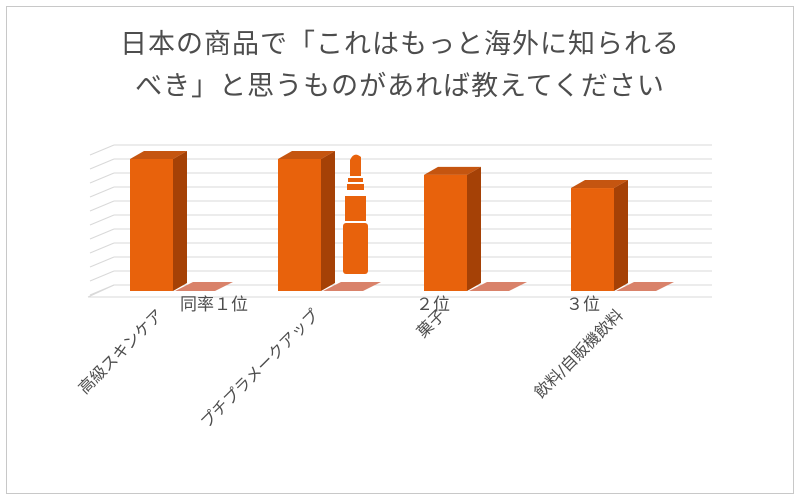 This screenshot has width=800, height=499. What do you see at coordinates (400, 44) in the screenshot?
I see `chart-title-line-1: 日本の商品で「これはもっと海外に知られる` at bounding box center [400, 44].